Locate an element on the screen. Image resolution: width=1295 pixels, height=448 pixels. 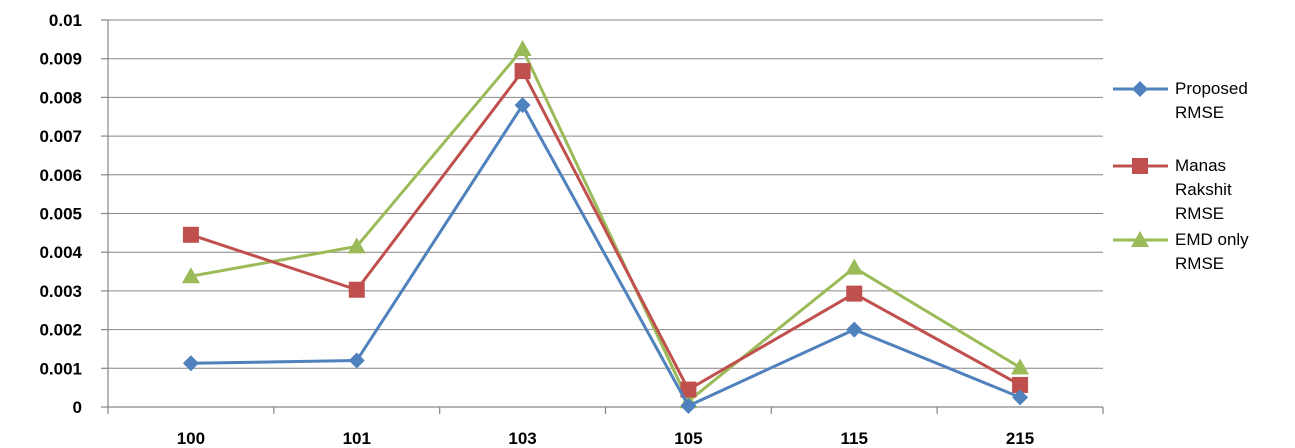
x-tick-label: 103 is located at coordinates (522, 438).